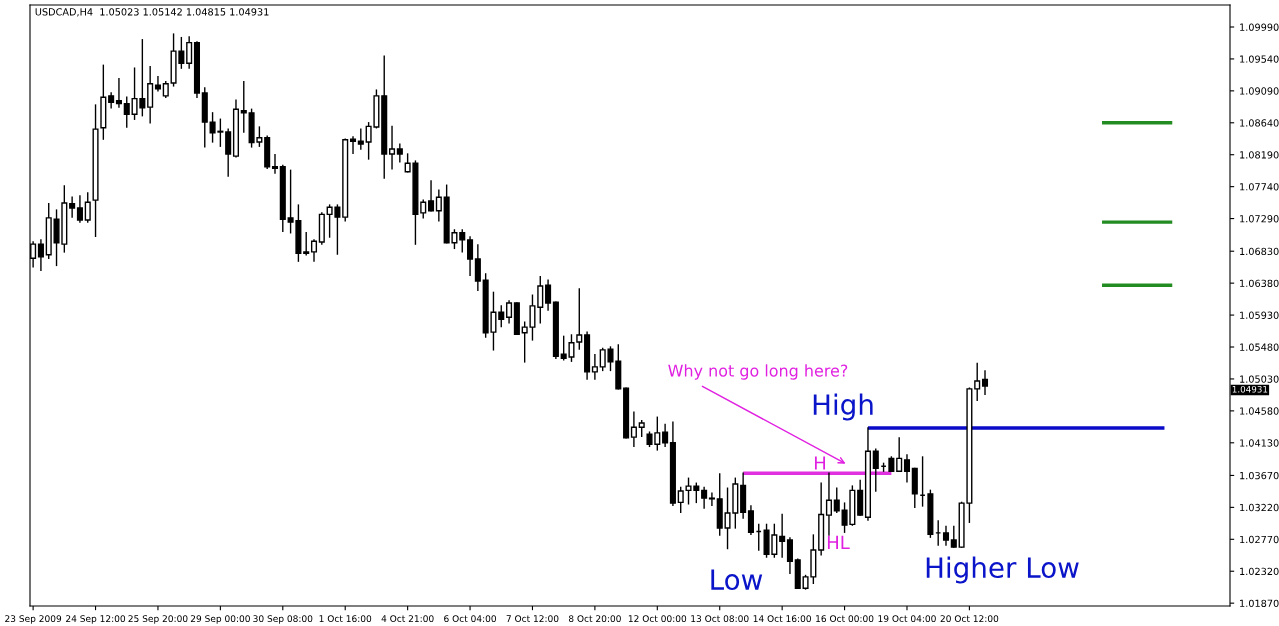  What do you see at coordinates (158, 619) in the screenshot?
I see `x-tick-label: 25 Sep 20:00` at bounding box center [158, 619].